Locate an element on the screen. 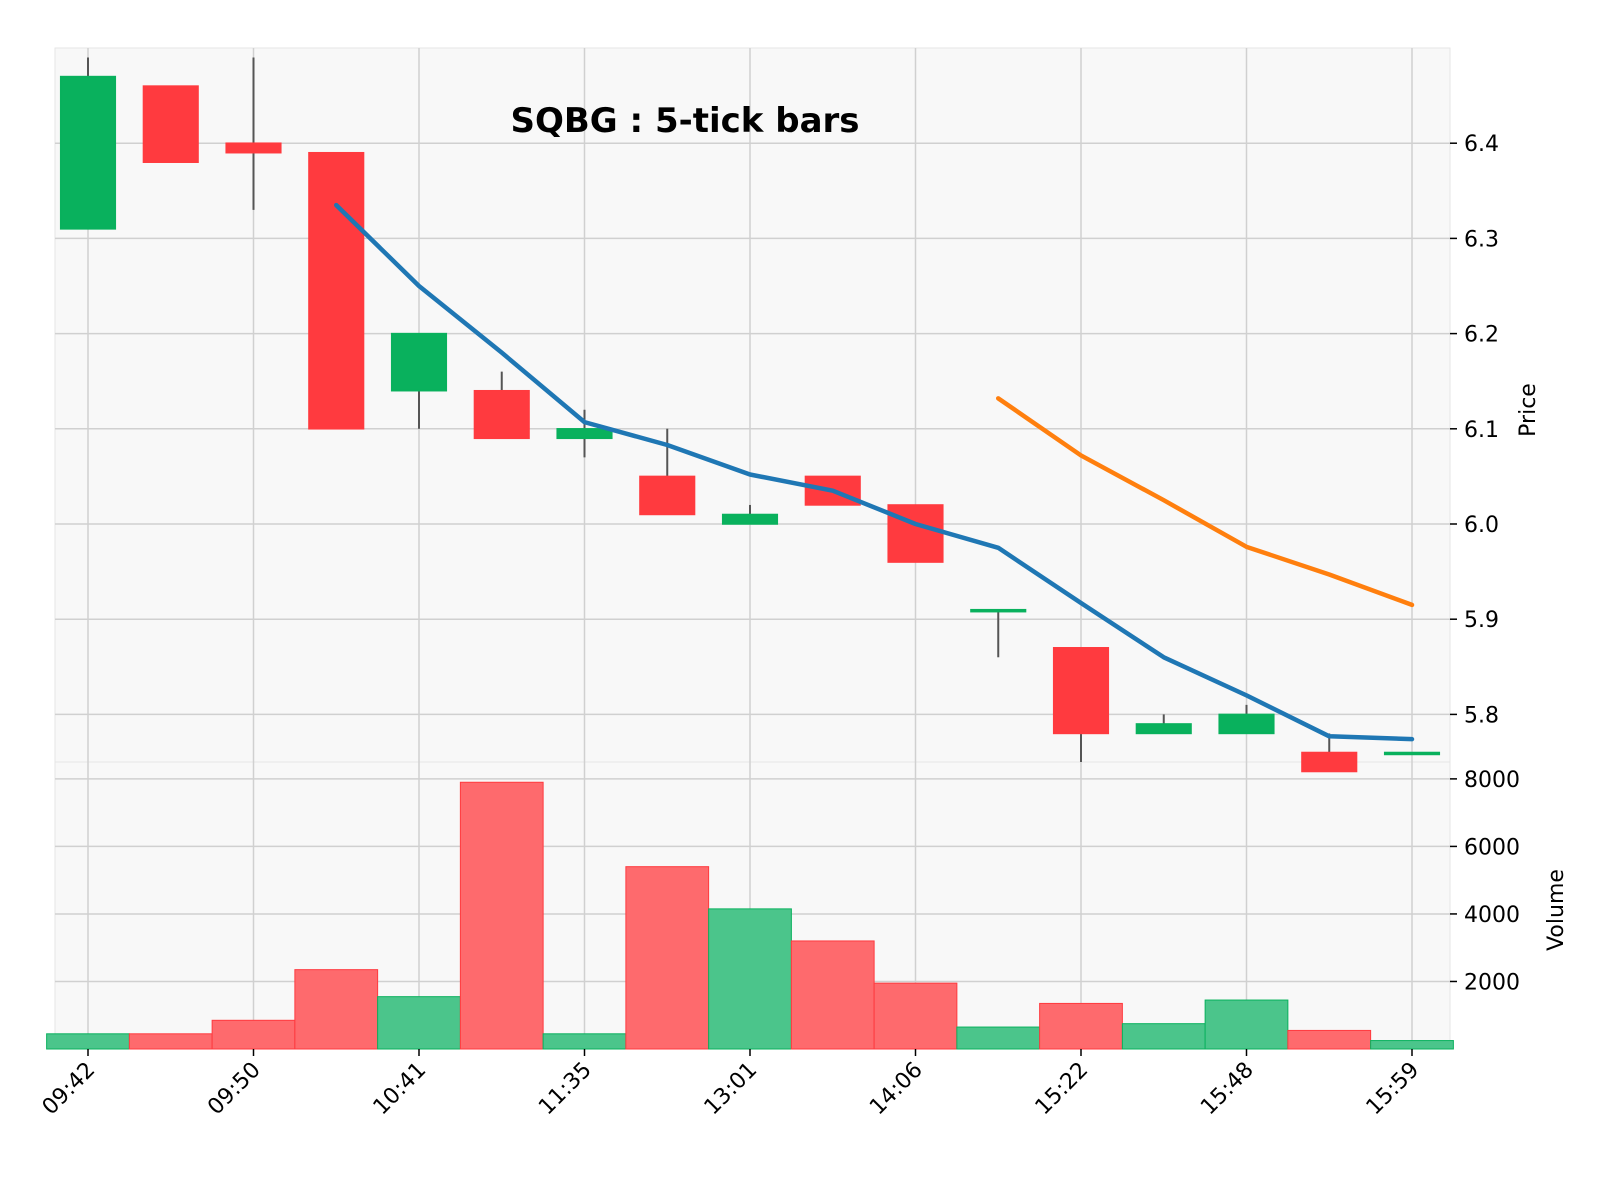  chart-title: SQBG : 5-tick bars is located at coordinates (684, 121).